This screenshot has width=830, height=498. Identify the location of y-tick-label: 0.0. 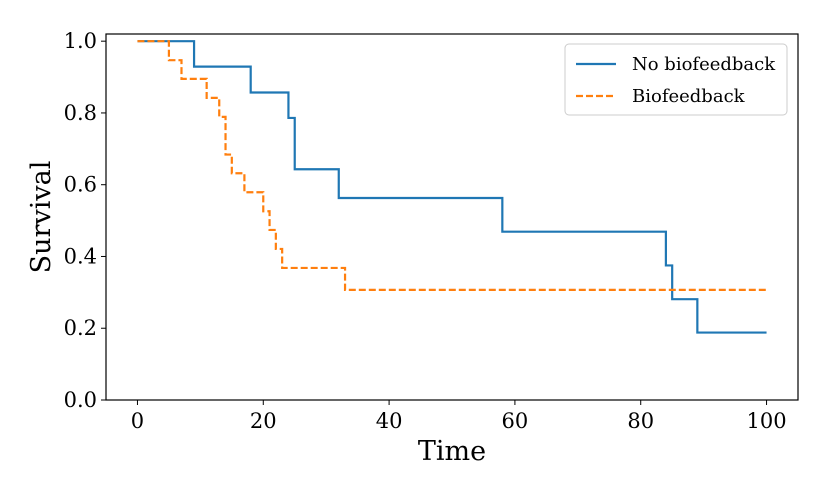
(80, 400).